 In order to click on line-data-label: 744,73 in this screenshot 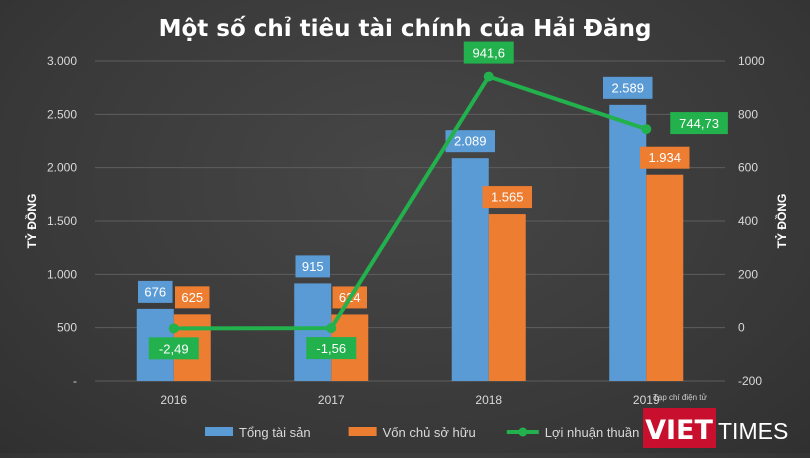, I will do `click(699, 123)`.